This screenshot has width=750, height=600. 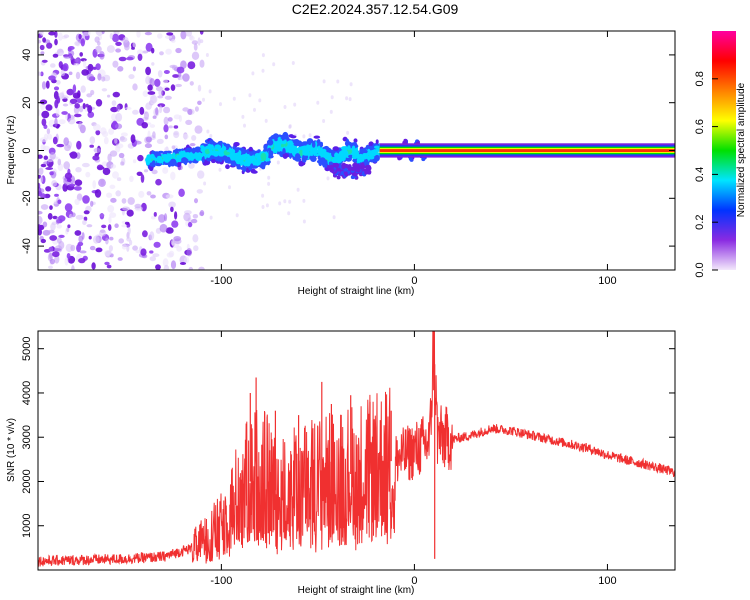 What do you see at coordinates (27, 246) in the screenshot?
I see `spectrogram-y-tick-label: -40` at bounding box center [27, 246].